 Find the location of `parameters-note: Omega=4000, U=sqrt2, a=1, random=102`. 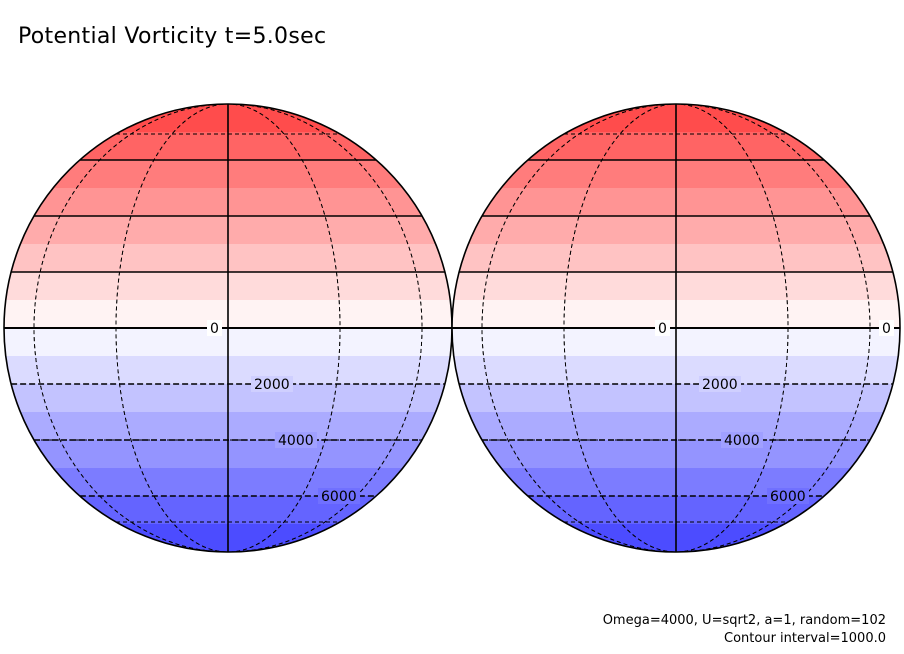

parameters-note: Omega=4000, U=sqrt2, a=1, random=102 is located at coordinates (744, 620).